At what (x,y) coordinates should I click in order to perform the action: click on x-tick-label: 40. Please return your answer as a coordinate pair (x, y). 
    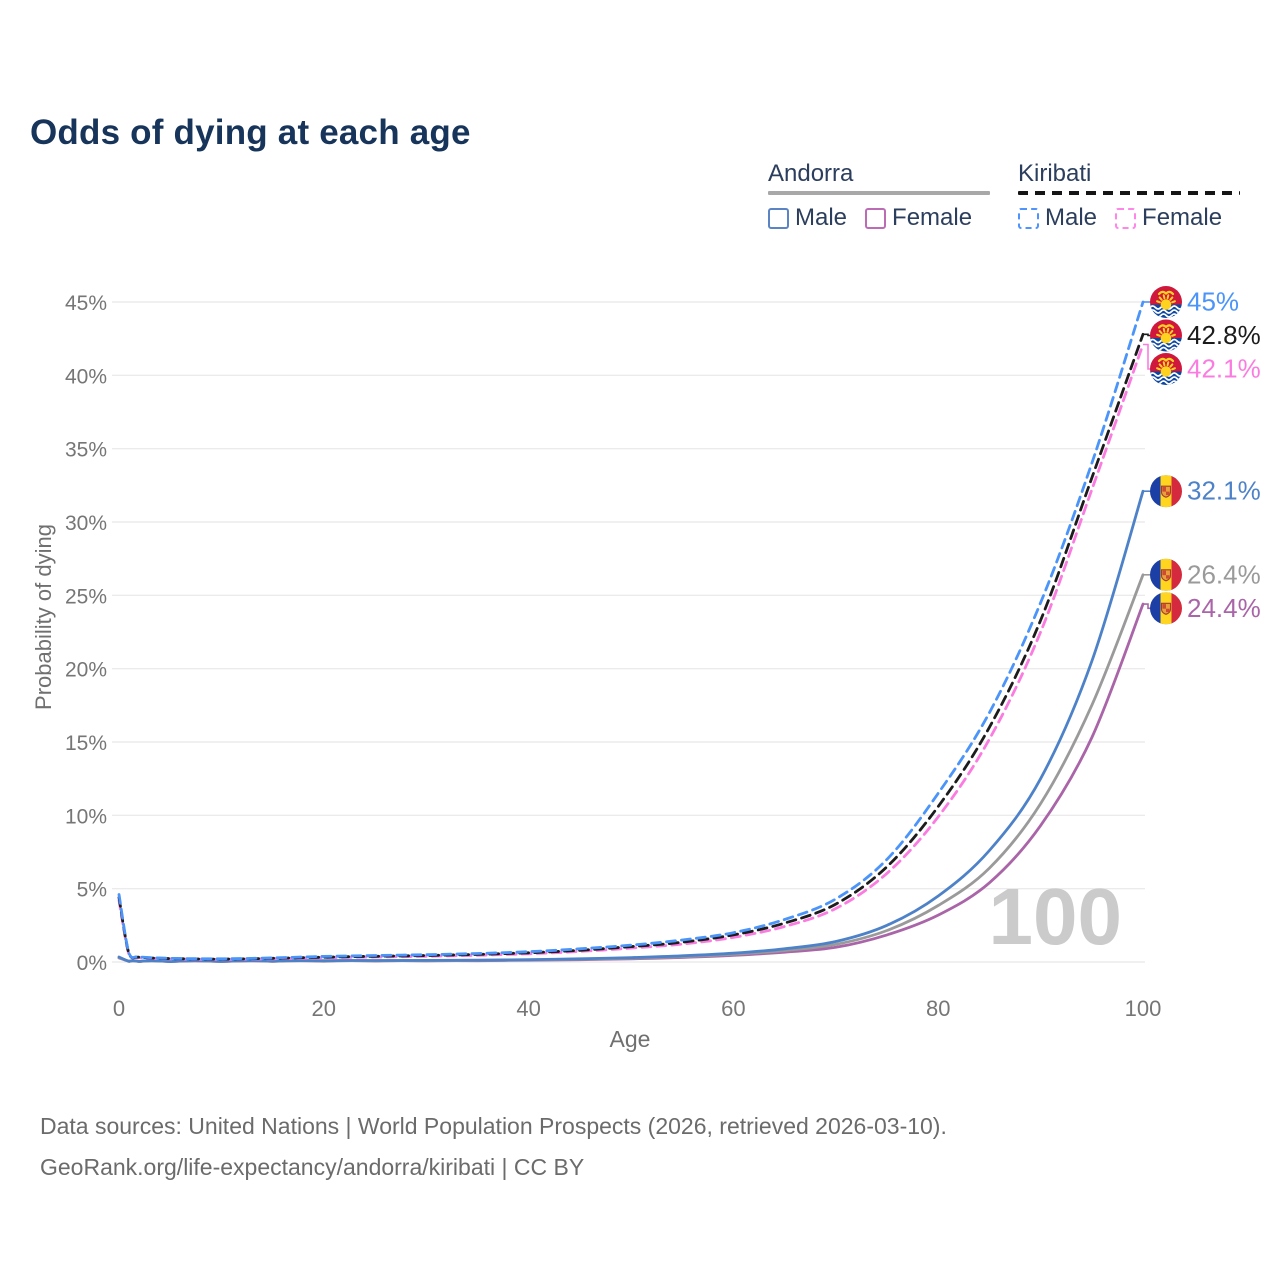
    Looking at the image, I should click on (528, 1008).